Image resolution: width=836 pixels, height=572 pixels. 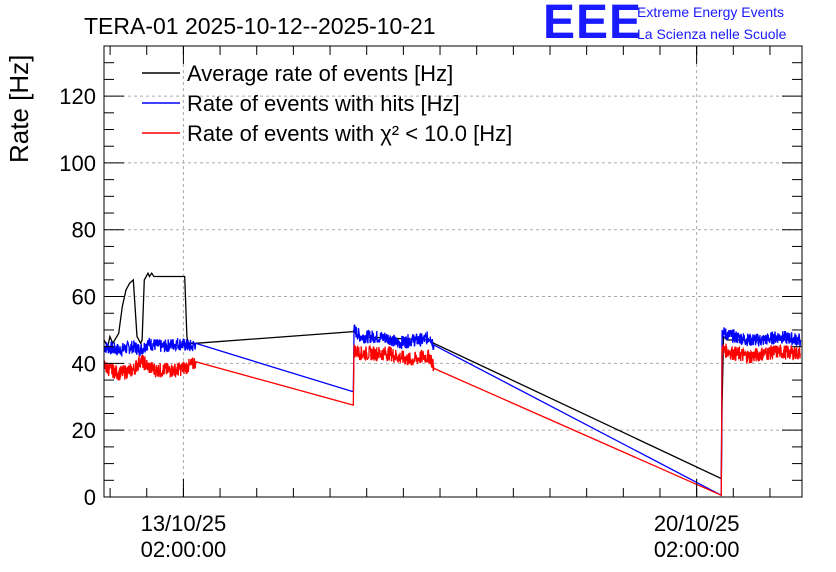 What do you see at coordinates (184, 523) in the screenshot?
I see `x-tick-label-date: 13/10/25` at bounding box center [184, 523].